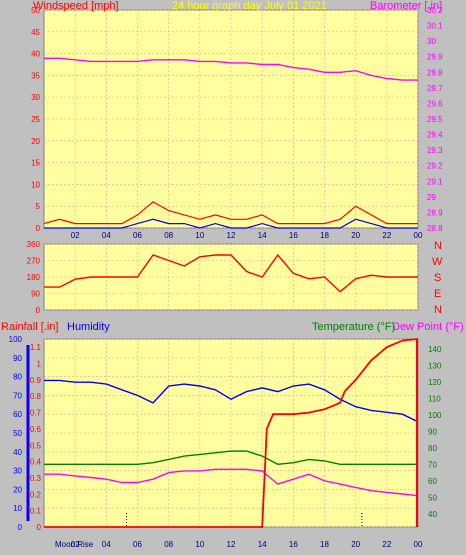  I want to click on y-tick-humidity: 80, so click(17, 377).